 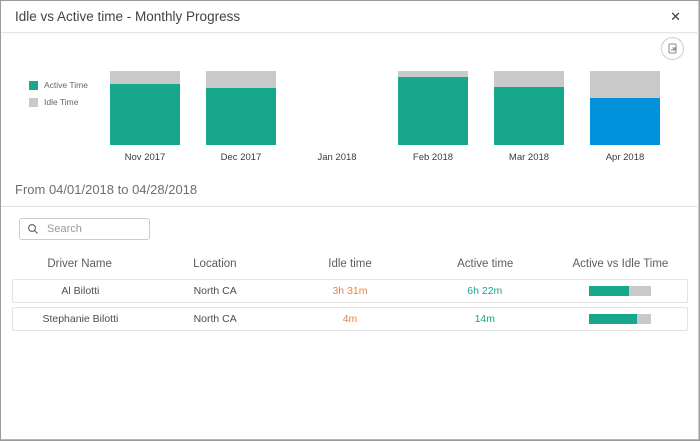 I want to click on export-chart-icon, so click(x=673, y=49).